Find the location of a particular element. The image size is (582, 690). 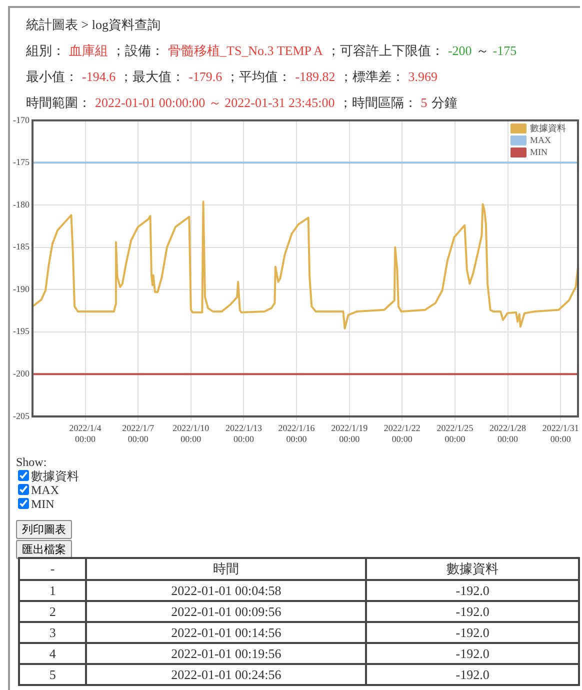

text: 分鐘 is located at coordinates (444, 102).